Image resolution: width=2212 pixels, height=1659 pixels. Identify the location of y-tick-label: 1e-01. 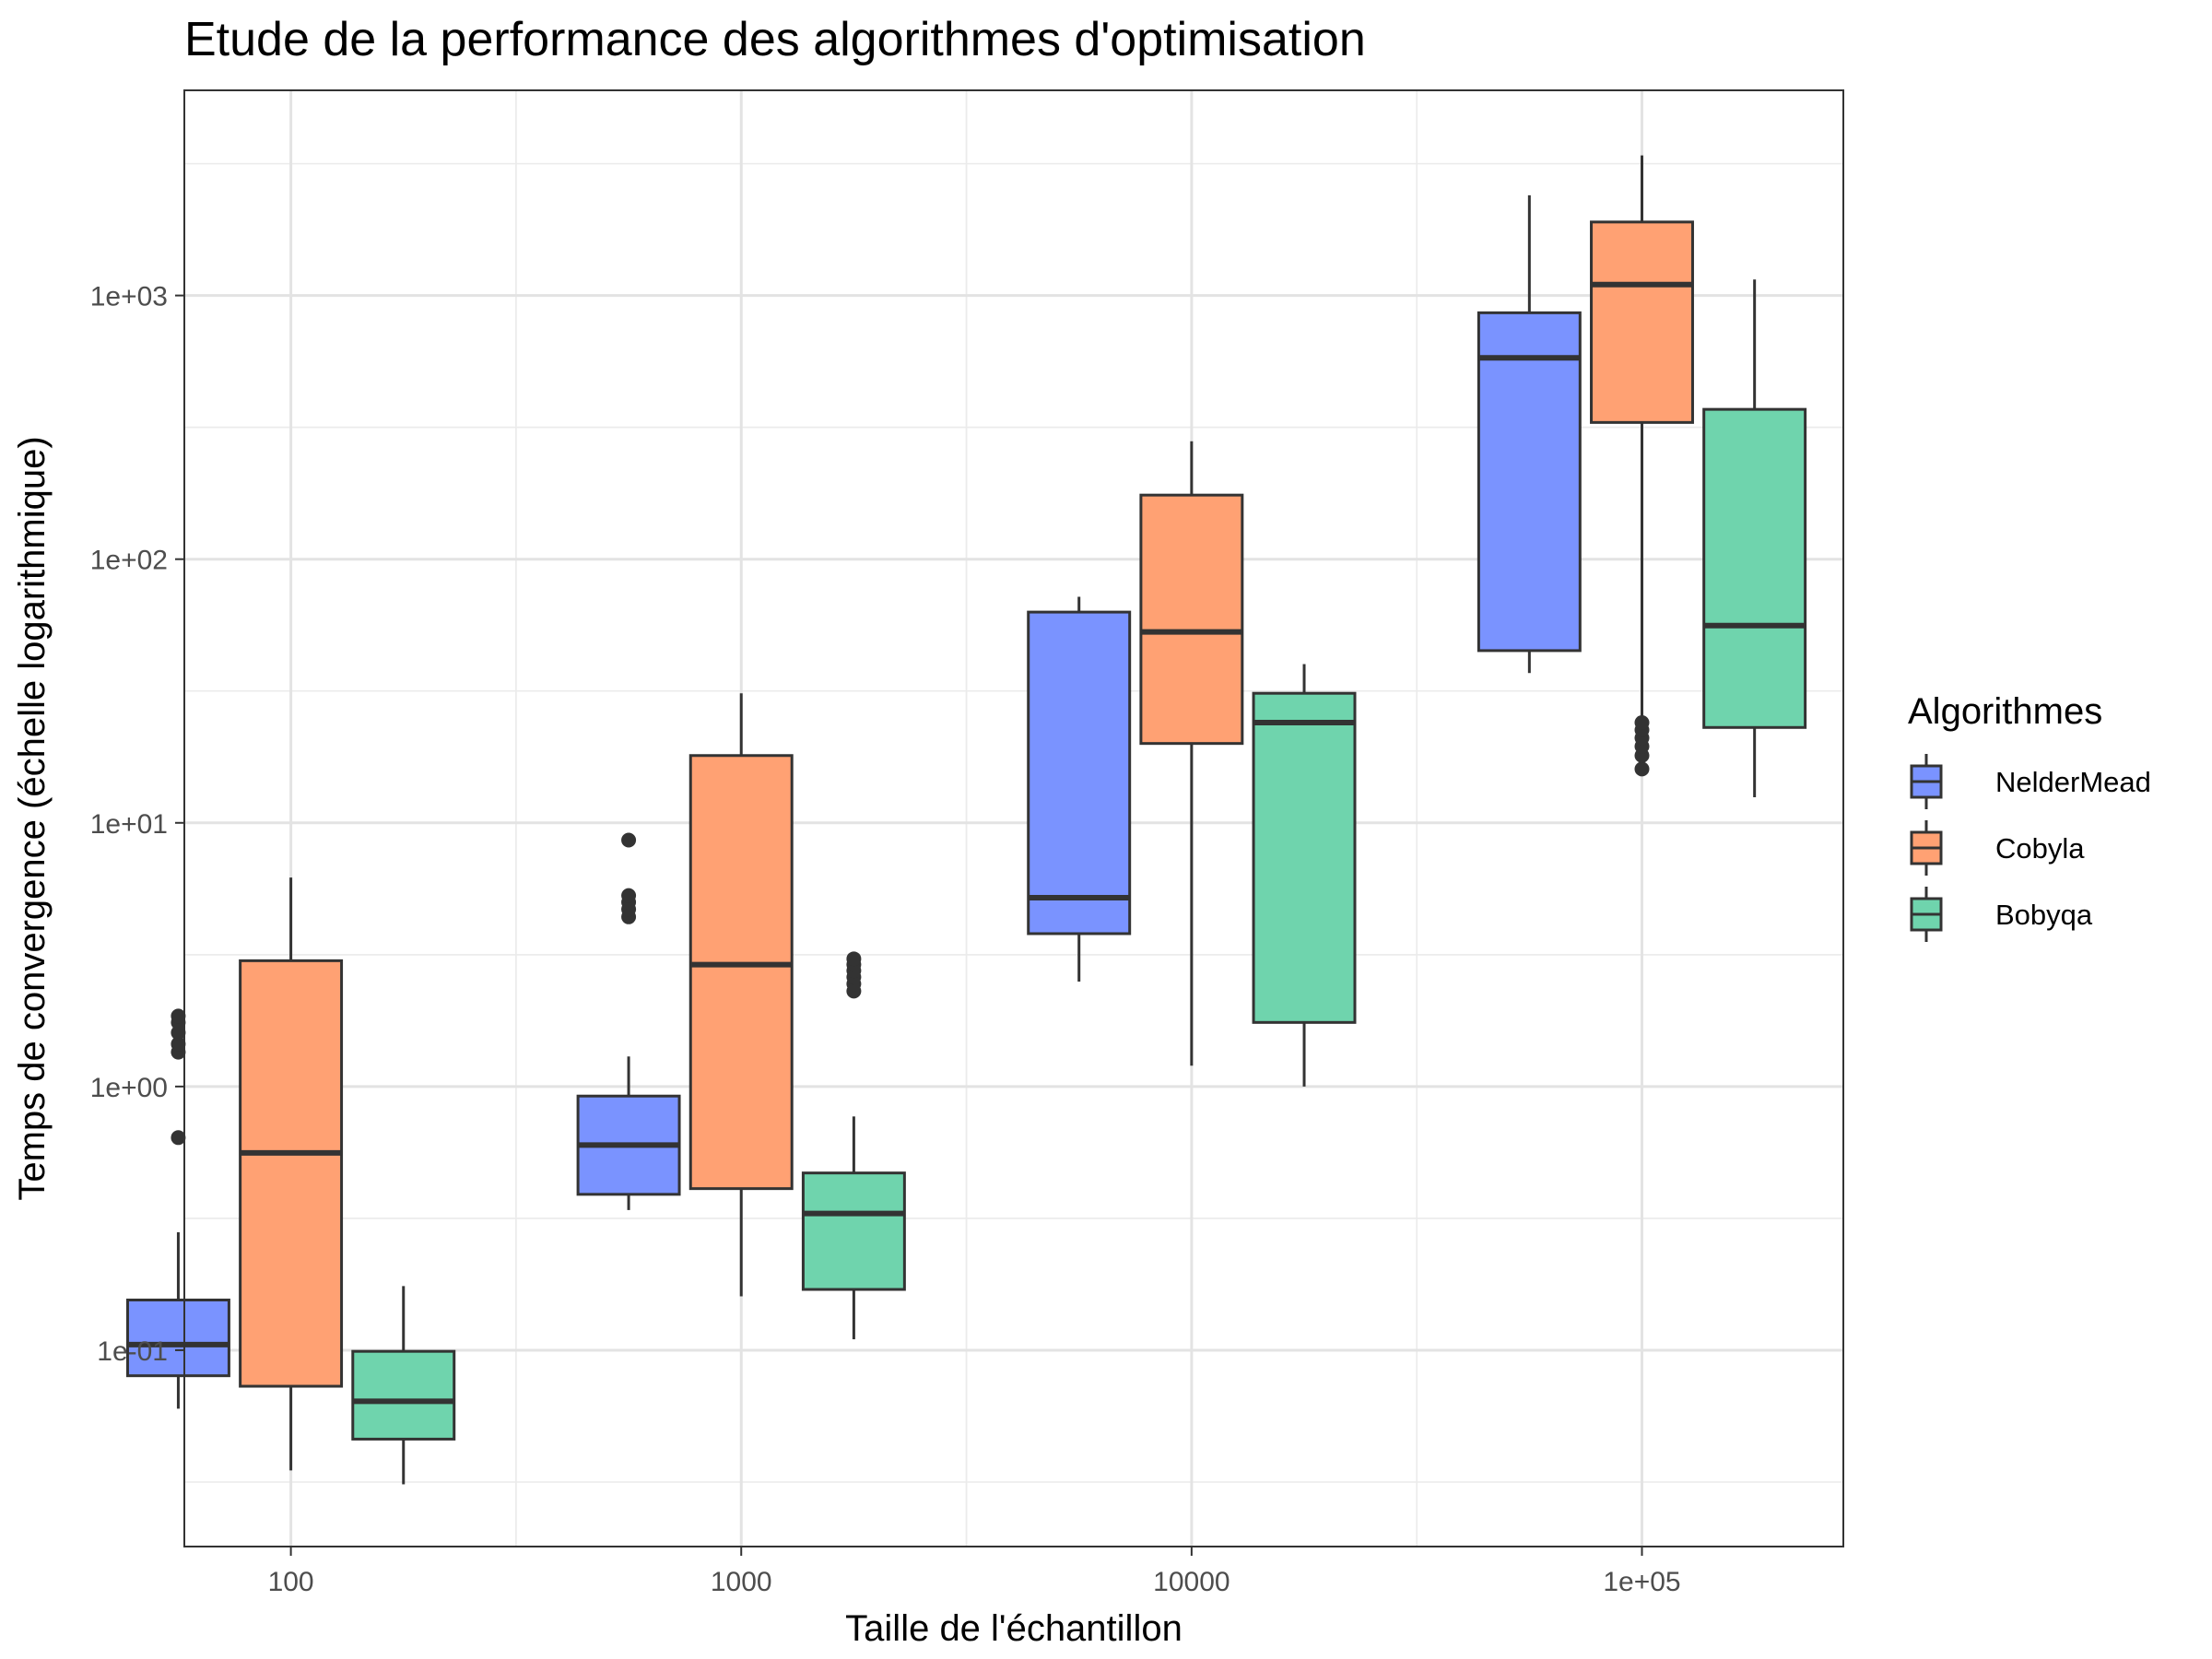
(132, 1351).